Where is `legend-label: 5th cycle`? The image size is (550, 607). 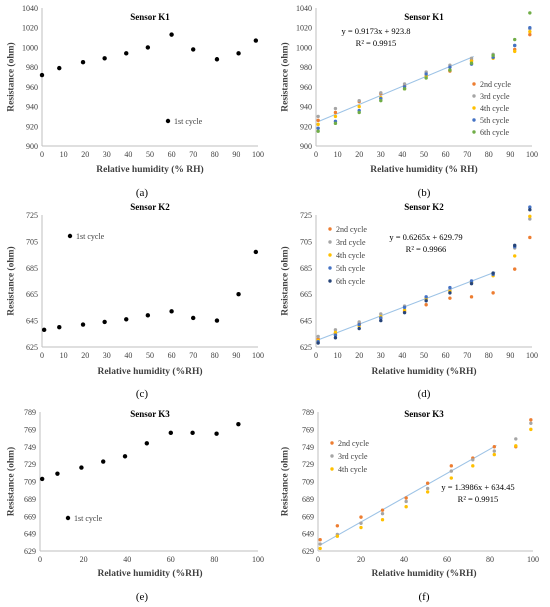
legend-label: 5th cycle is located at coordinates (351, 268).